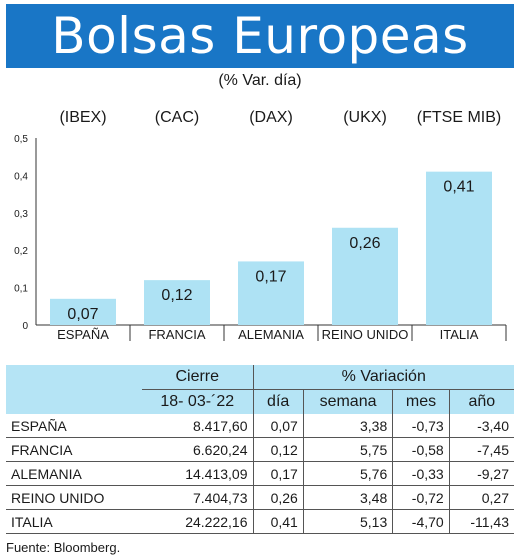 The image size is (520, 559). I want to click on category-label: REINO UNIDO, so click(365, 334).